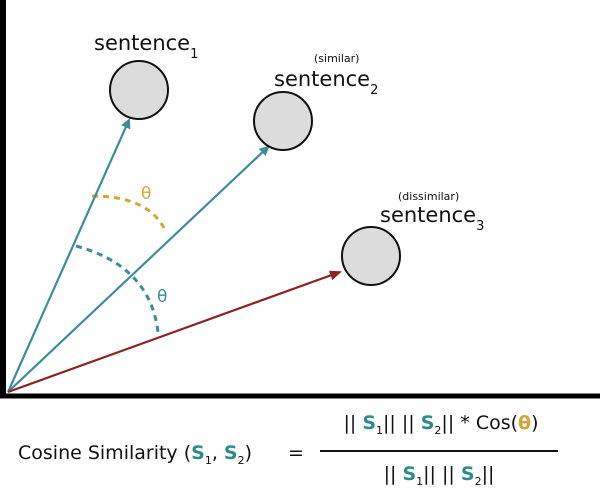  I want to click on formula-numerator: || S1|| || S2|| * Cos(θ), so click(441, 424).